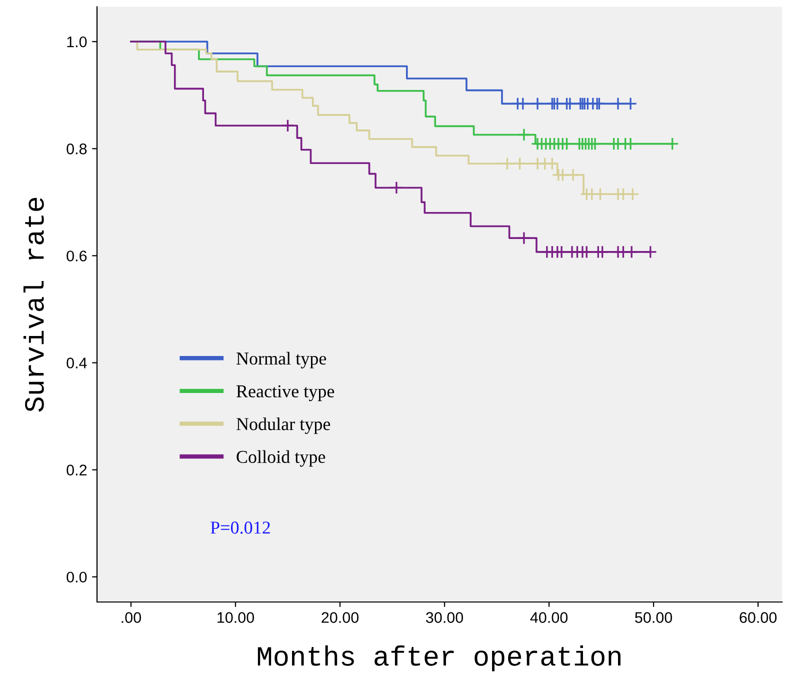 This screenshot has height=681, width=792. What do you see at coordinates (76, 149) in the screenshot?
I see `y-tick-label: 0.8` at bounding box center [76, 149].